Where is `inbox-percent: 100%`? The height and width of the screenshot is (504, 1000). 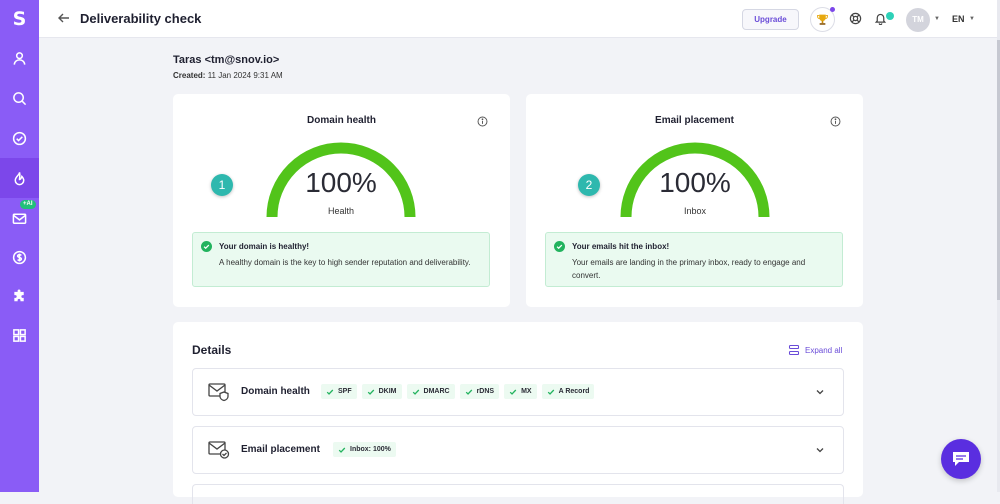
inbox-percent: 100% is located at coordinates (695, 182).